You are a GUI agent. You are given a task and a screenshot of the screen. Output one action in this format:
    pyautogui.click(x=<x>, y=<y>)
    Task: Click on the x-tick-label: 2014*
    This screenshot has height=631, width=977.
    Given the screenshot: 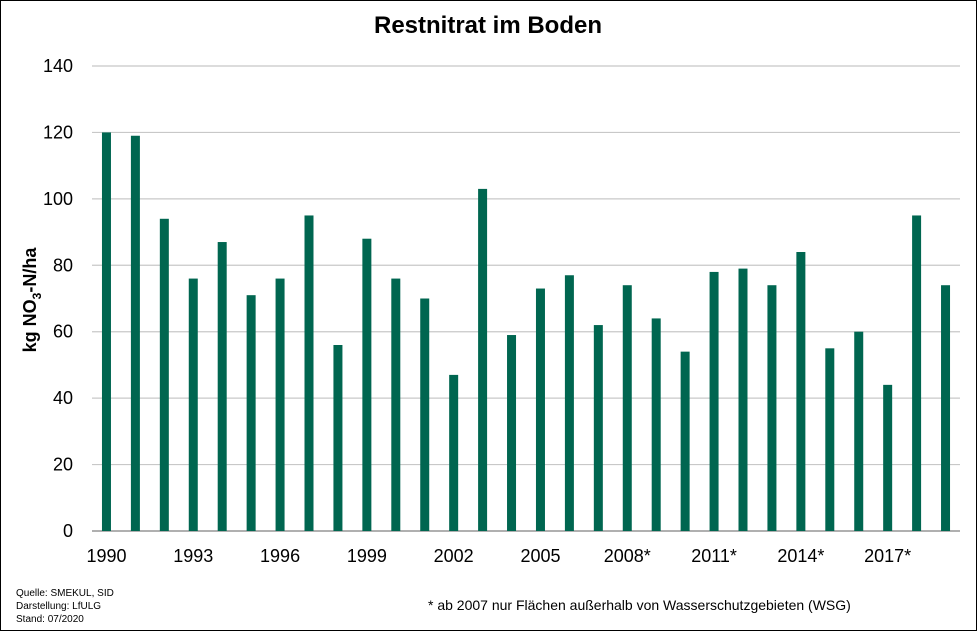 What is the action you would take?
    pyautogui.click(x=800, y=556)
    